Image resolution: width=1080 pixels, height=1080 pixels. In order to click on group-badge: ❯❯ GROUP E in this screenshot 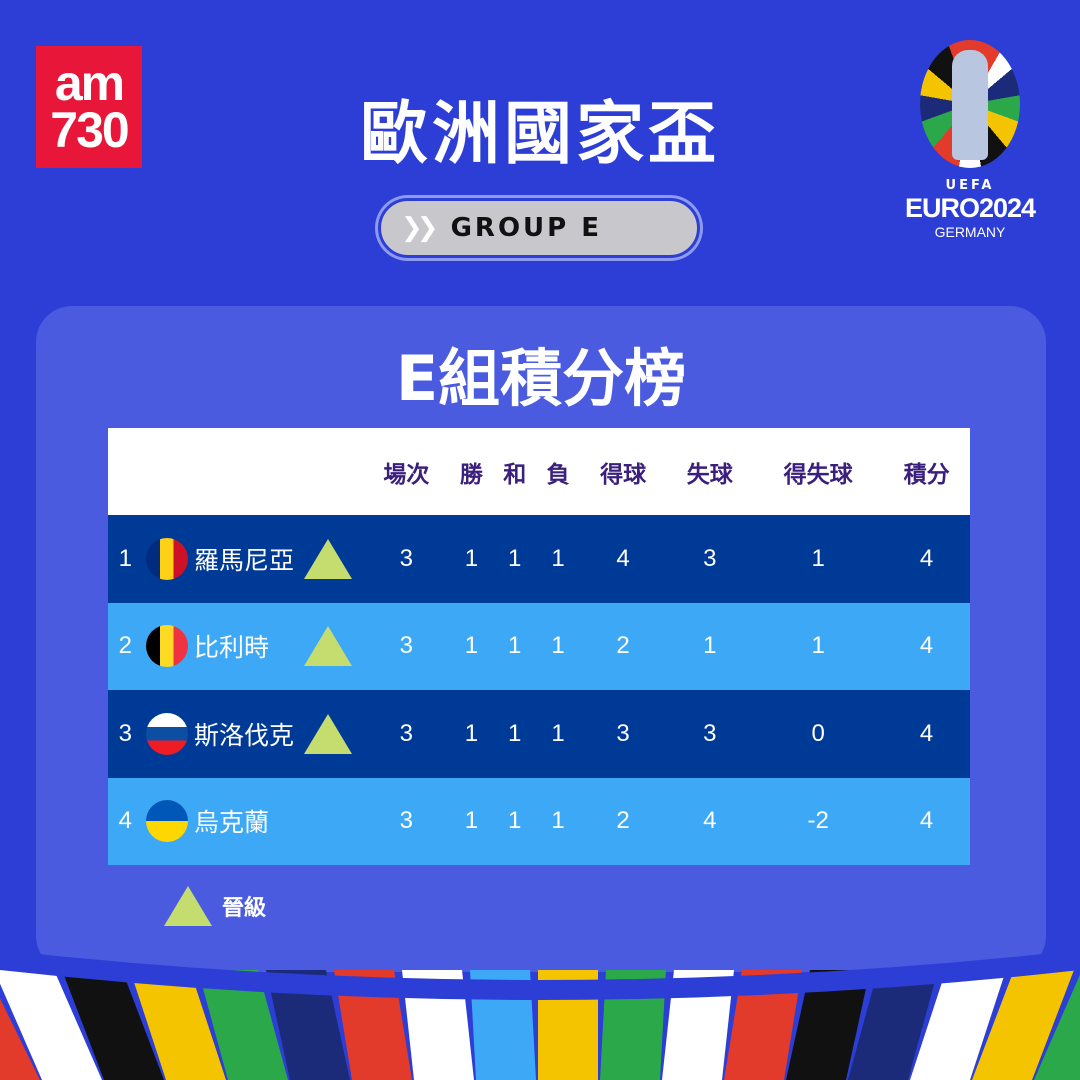, I will do `click(539, 228)`.